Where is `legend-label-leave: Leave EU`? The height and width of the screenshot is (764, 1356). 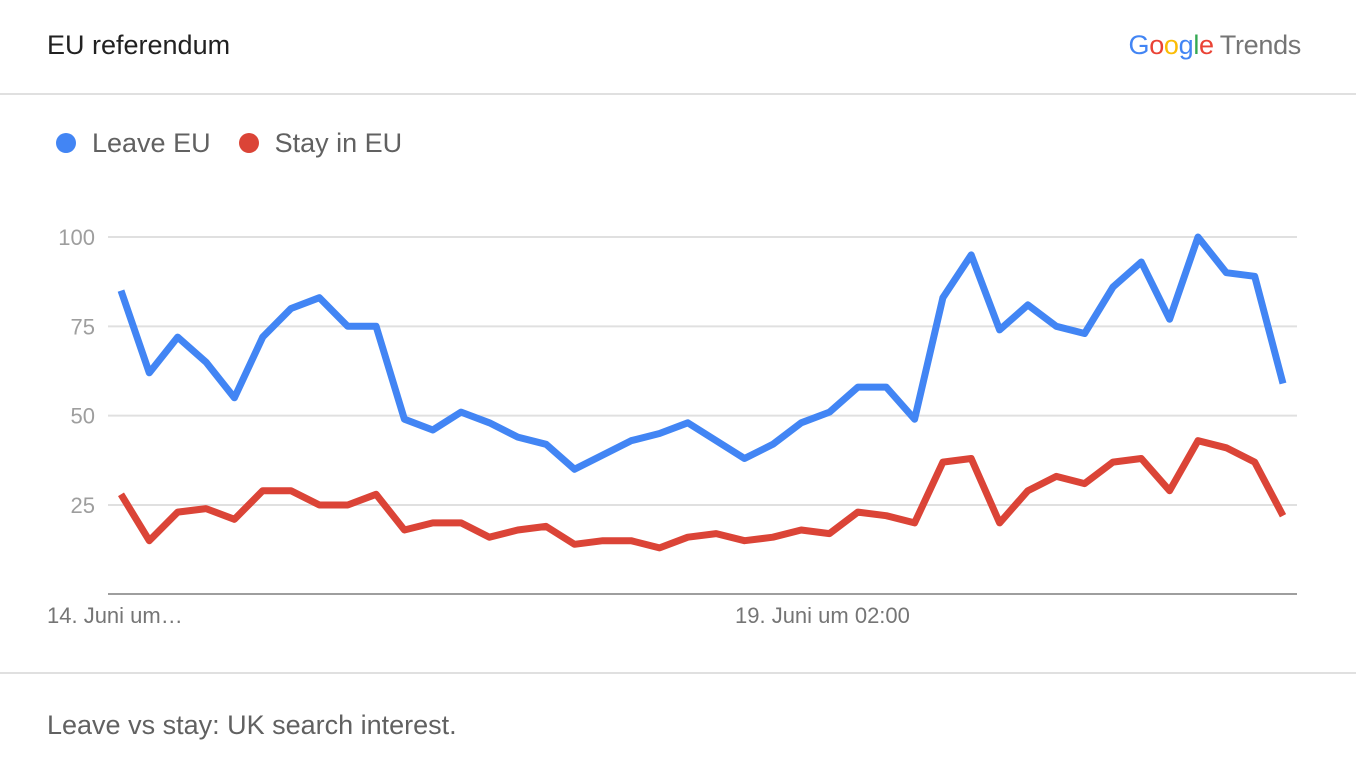
legend-label-leave: Leave EU is located at coordinates (151, 142).